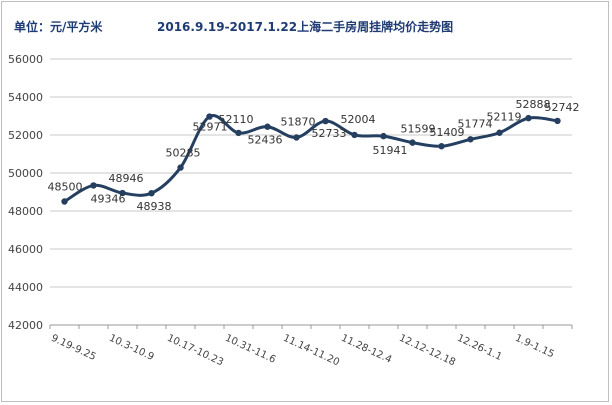 The height and width of the screenshot is (405, 612). I want to click on x-tick-label: 1.9-1.15, so click(534, 347).